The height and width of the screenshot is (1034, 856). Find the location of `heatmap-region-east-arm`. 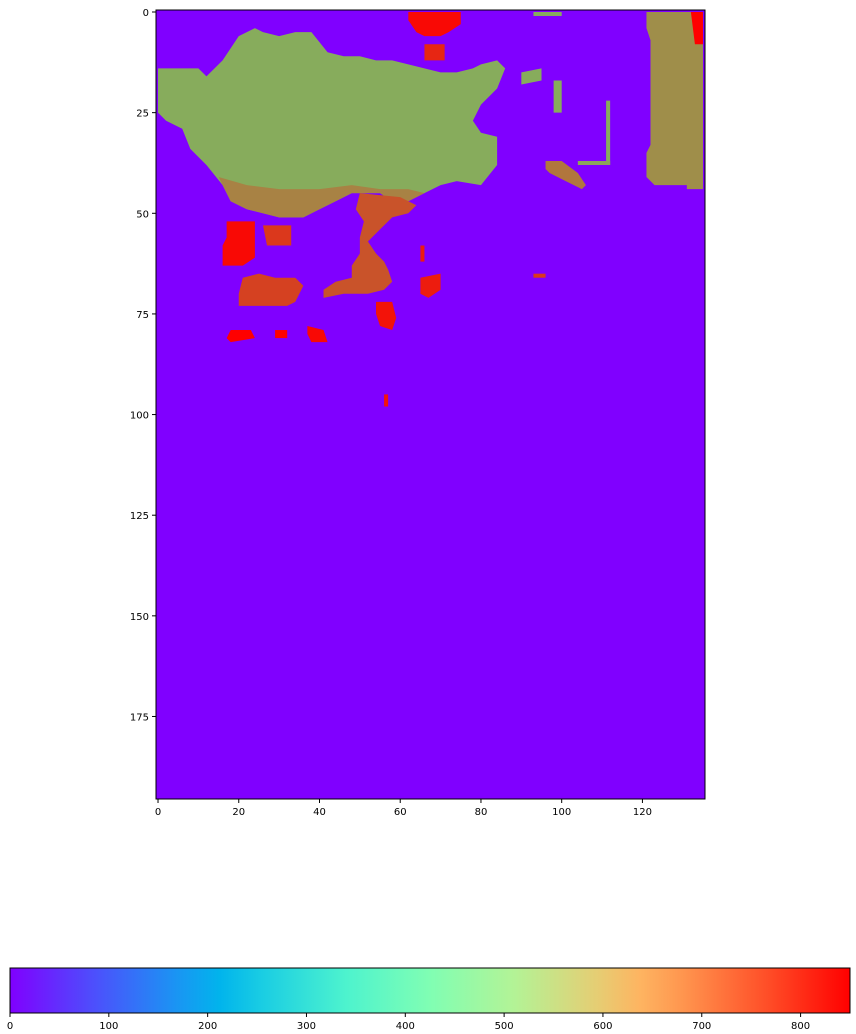

heatmap-region-east-arm is located at coordinates (565, 175).